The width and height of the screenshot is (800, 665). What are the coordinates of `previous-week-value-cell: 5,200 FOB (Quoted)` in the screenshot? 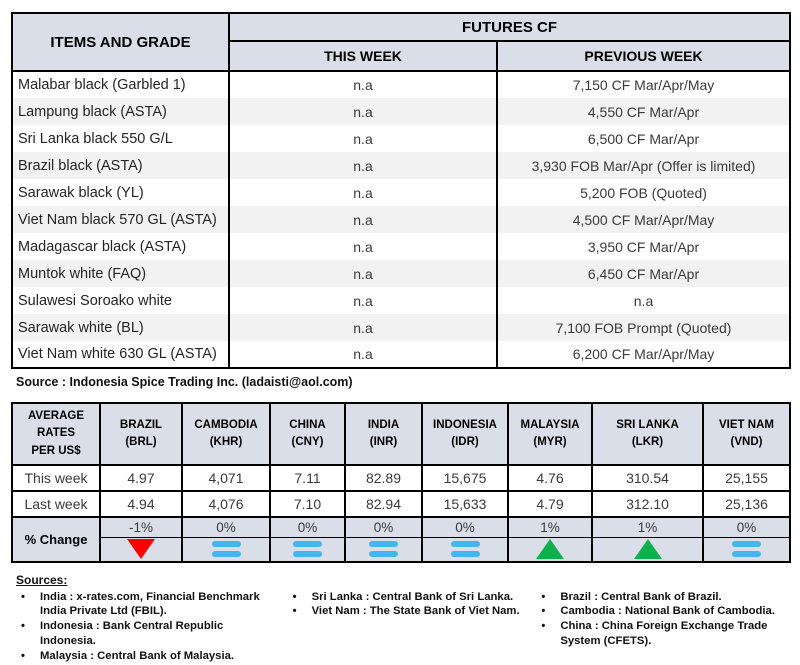 It's located at (643, 192).